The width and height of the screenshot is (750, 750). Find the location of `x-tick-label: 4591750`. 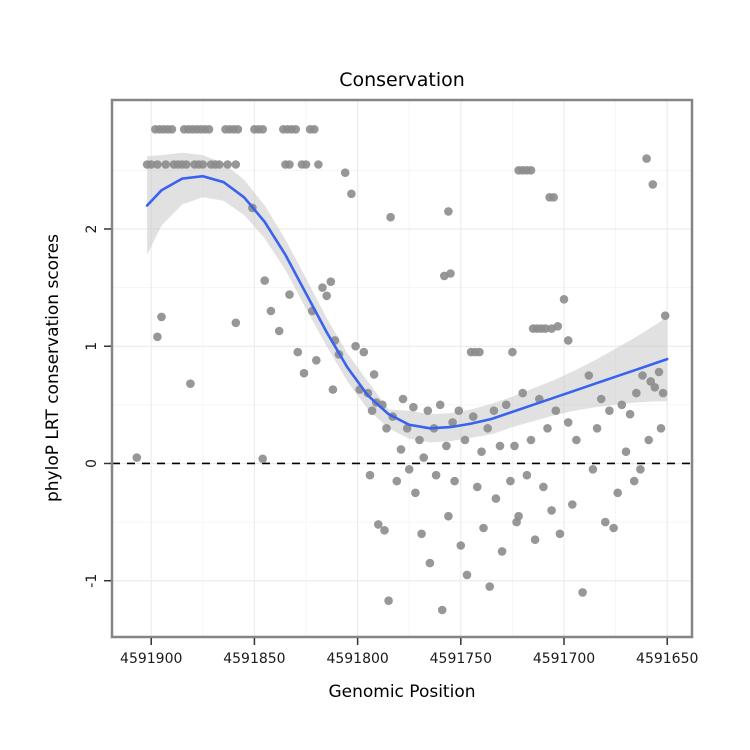

x-tick-label: 4591750 is located at coordinates (461, 659).